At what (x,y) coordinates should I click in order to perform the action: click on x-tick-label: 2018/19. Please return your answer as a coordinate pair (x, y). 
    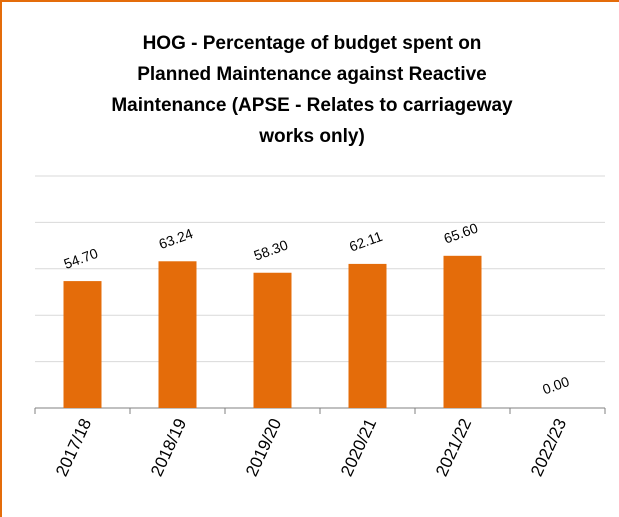
    Looking at the image, I should click on (168, 448).